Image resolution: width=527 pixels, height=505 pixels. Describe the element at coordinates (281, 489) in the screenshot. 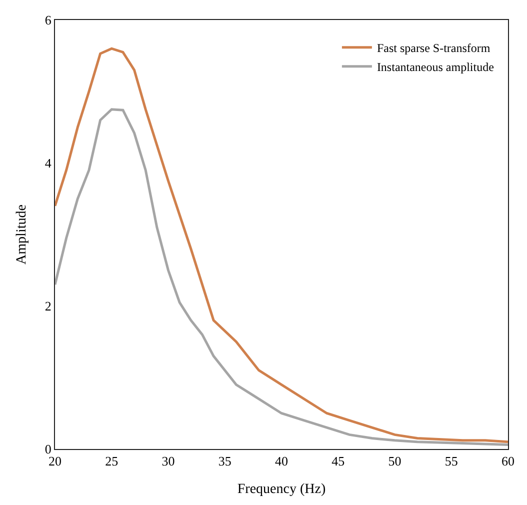

I see `x-axis-title: Frequency (Hz)` at that location.